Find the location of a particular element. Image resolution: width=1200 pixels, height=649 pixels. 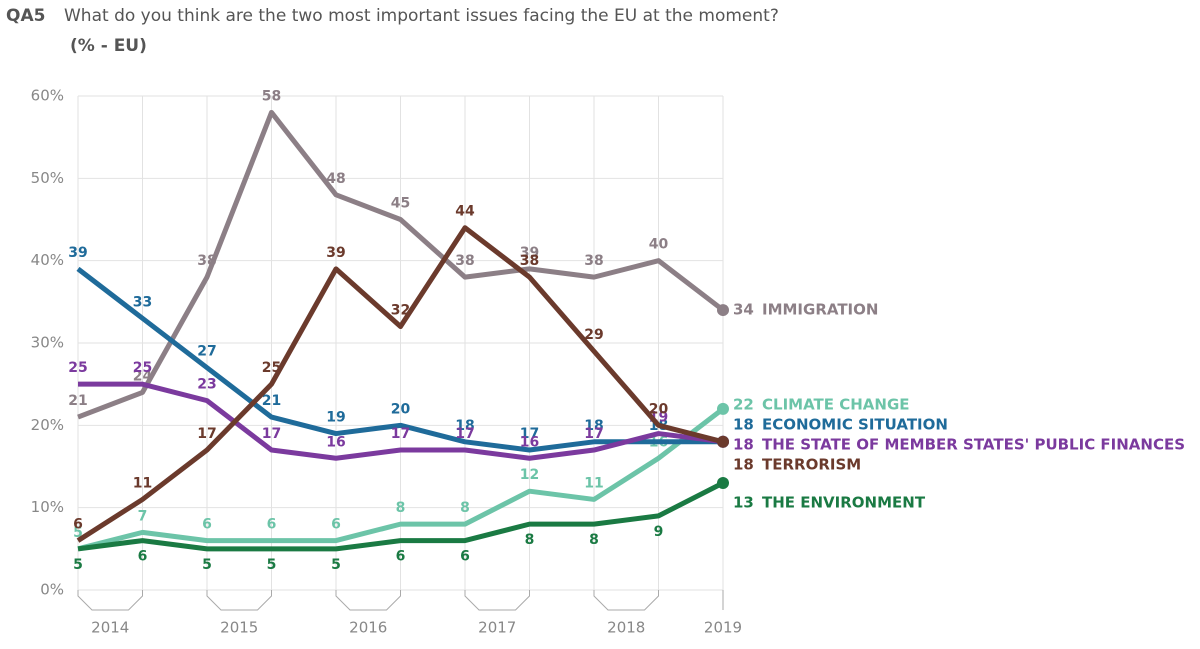

y-tick-label: 10% is located at coordinates (47, 507).